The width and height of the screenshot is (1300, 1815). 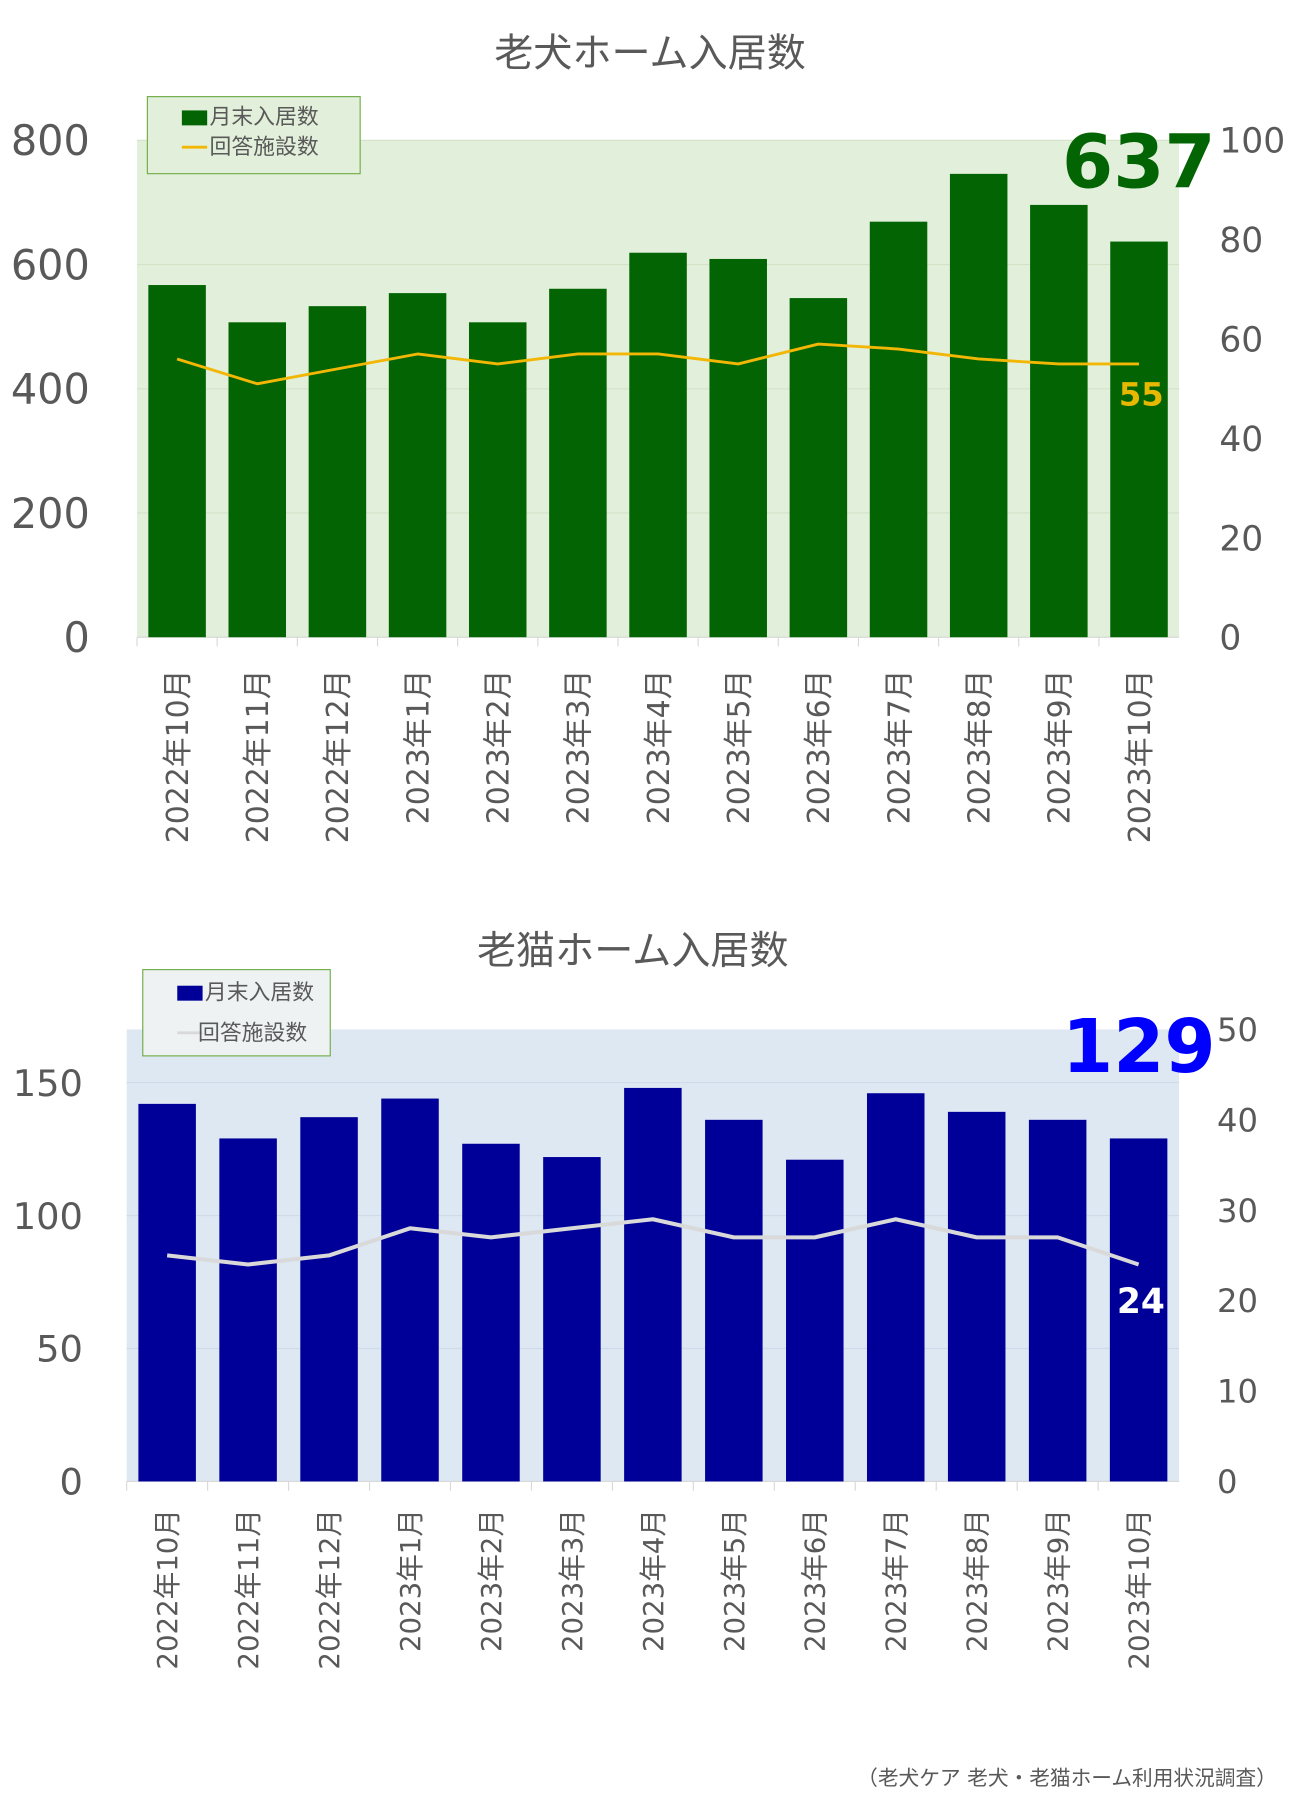 What do you see at coordinates (50, 390) in the screenshot?
I see `y-left-tick-label: 400` at bounding box center [50, 390].